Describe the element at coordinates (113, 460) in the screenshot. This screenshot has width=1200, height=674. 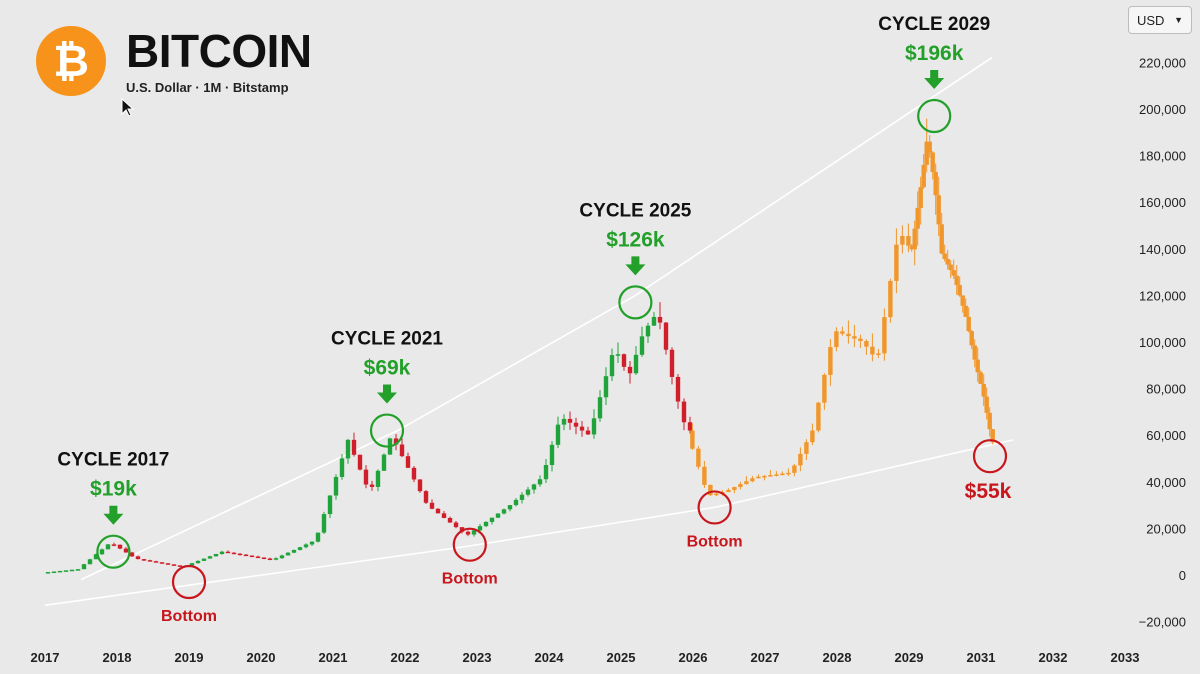
I see `cycle-label: CYCLE 2017` at that location.